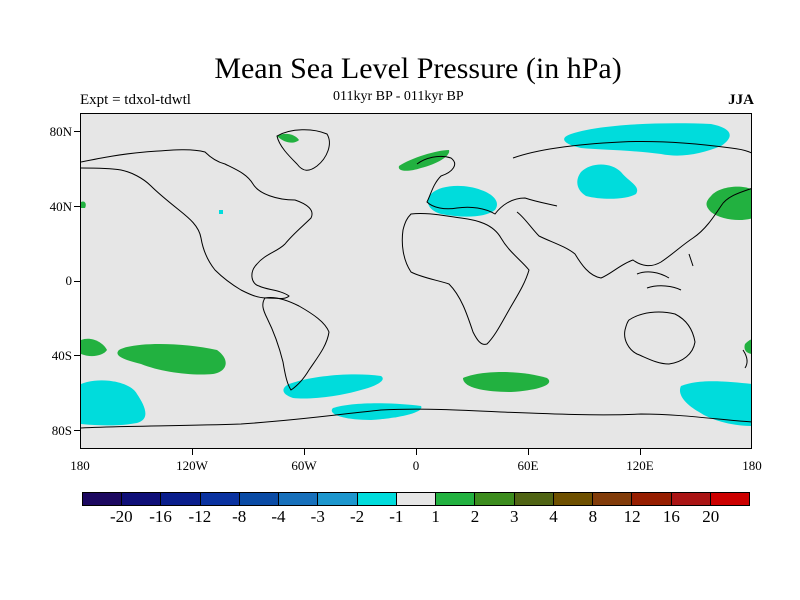 This screenshot has width=800, height=600. Describe the element at coordinates (160, 516) in the screenshot. I see `colorbar-label: -16` at that location.